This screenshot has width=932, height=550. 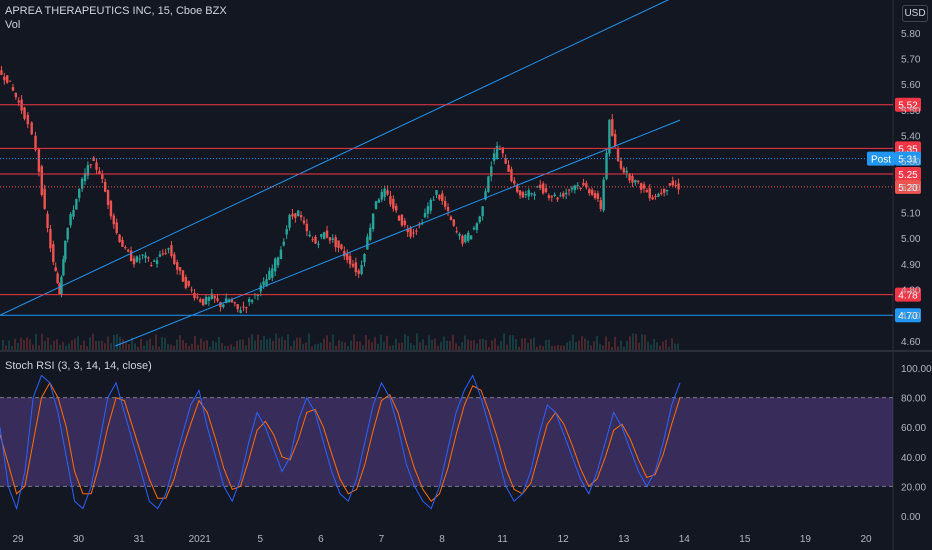 What do you see at coordinates (915, 13) in the screenshot?
I see `currency-button: USD` at bounding box center [915, 13].